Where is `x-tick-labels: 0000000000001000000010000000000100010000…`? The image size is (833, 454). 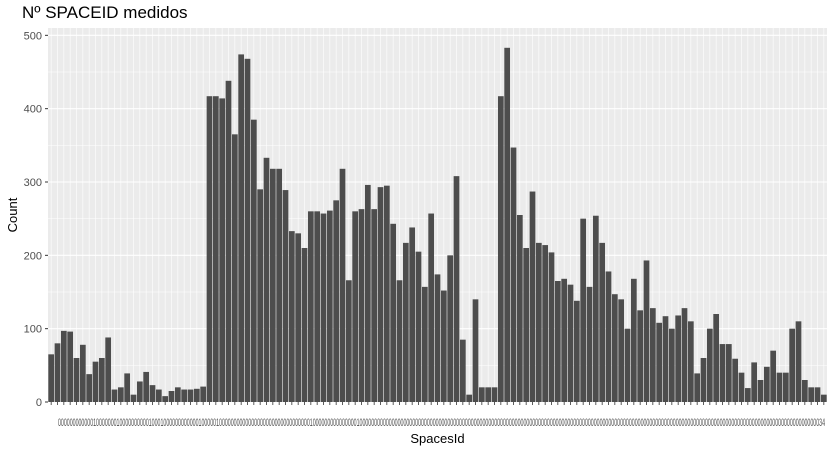 x-tick-labels: 0000000000001000000010000000000100010000… is located at coordinates (441, 423).